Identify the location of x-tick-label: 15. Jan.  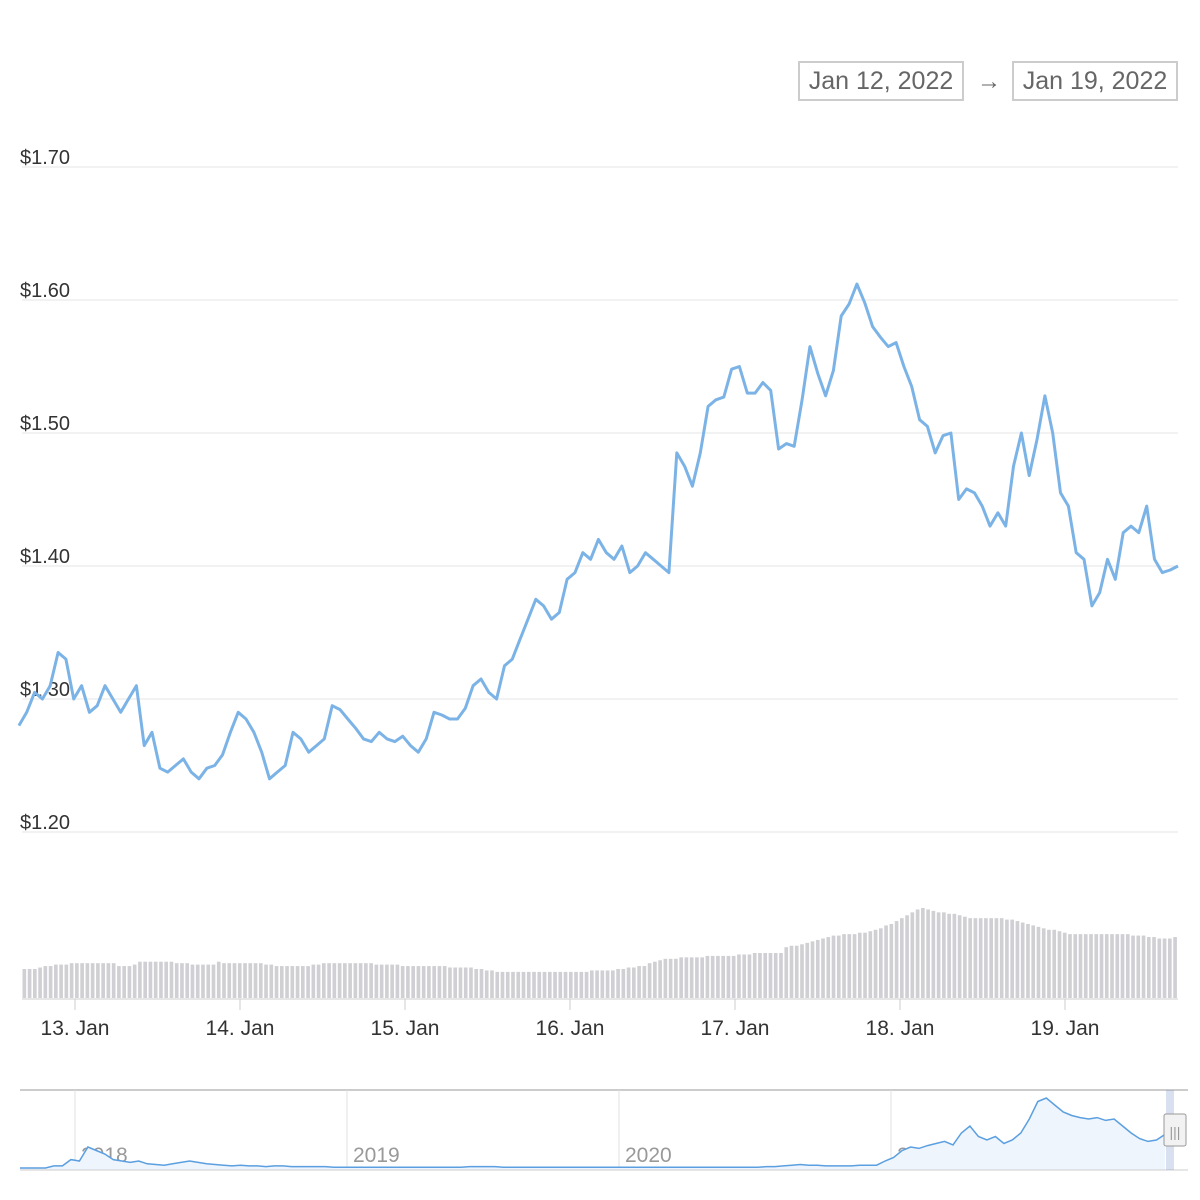
(405, 1028).